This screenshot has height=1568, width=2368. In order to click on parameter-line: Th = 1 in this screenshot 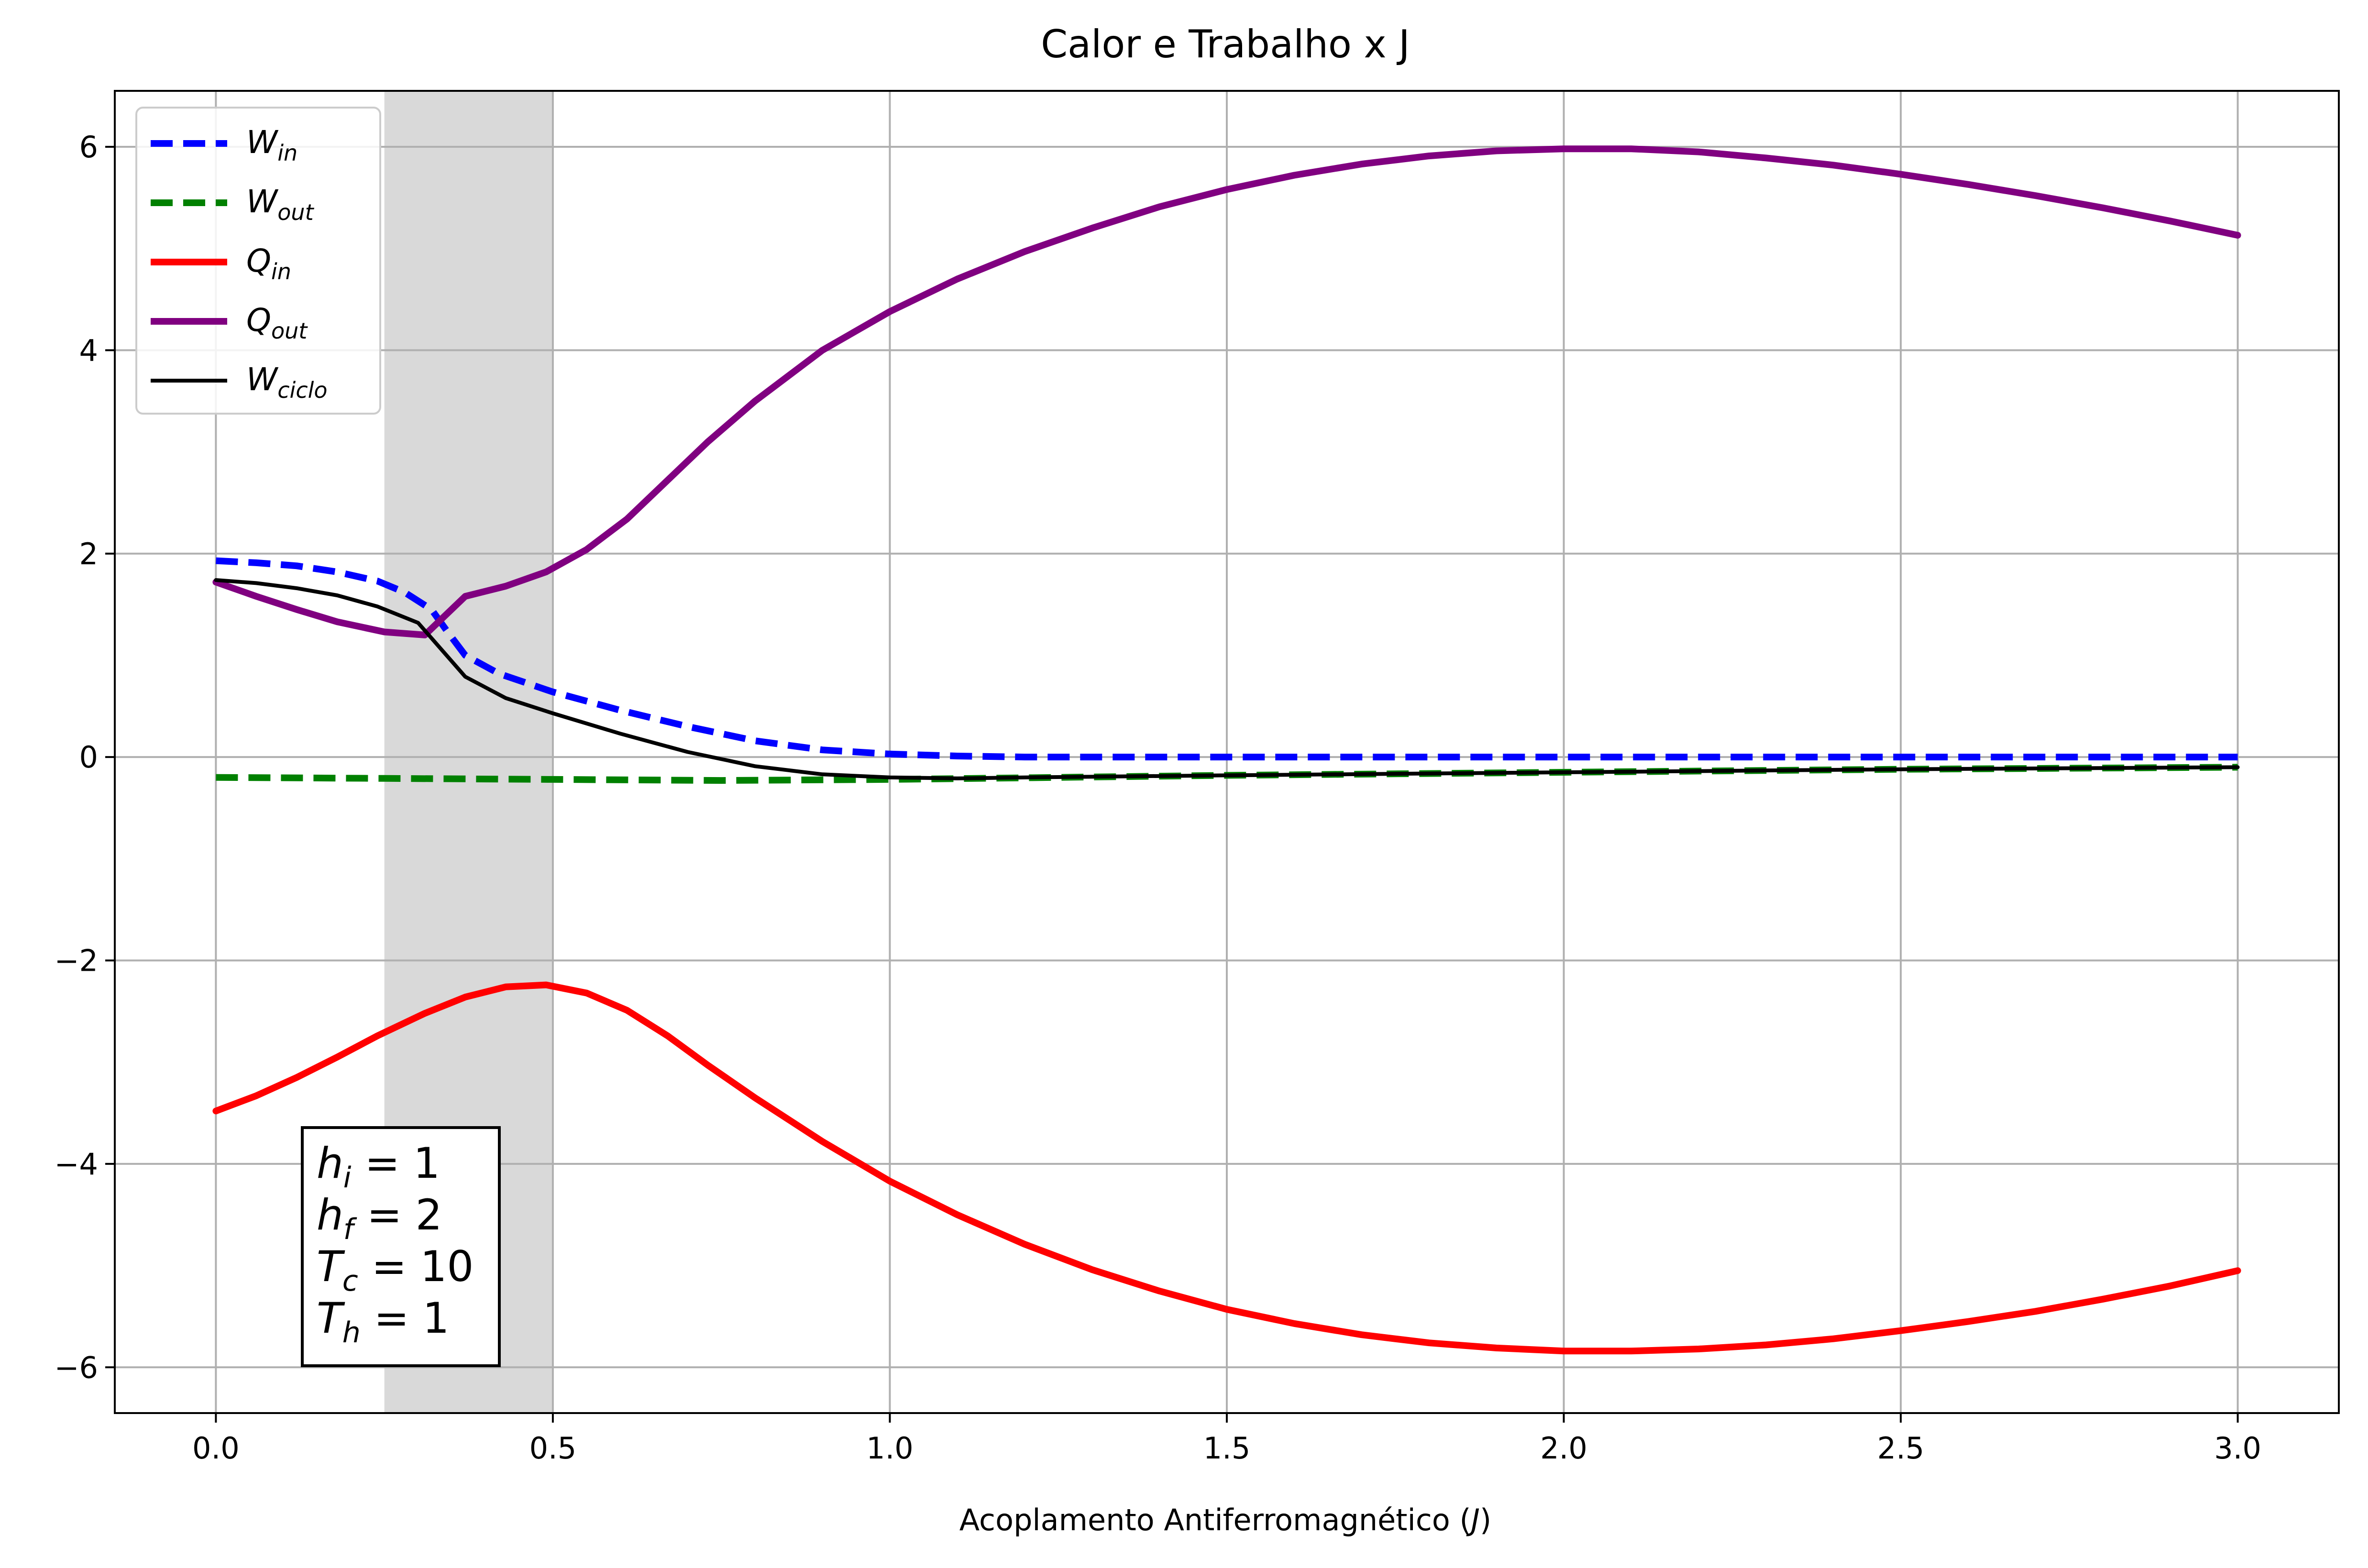, I will do `click(383, 1321)`.